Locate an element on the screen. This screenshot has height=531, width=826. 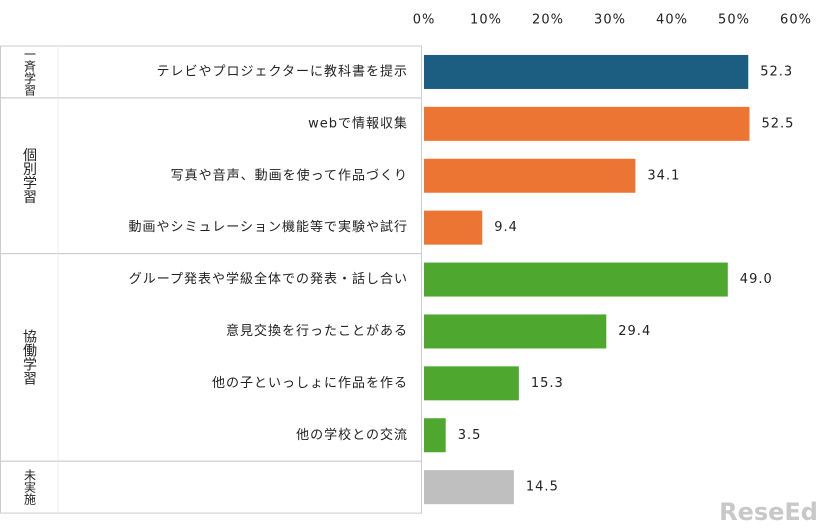
category-label: 動画やシミュレーション機能等で実験や試行 is located at coordinates (268, 227).